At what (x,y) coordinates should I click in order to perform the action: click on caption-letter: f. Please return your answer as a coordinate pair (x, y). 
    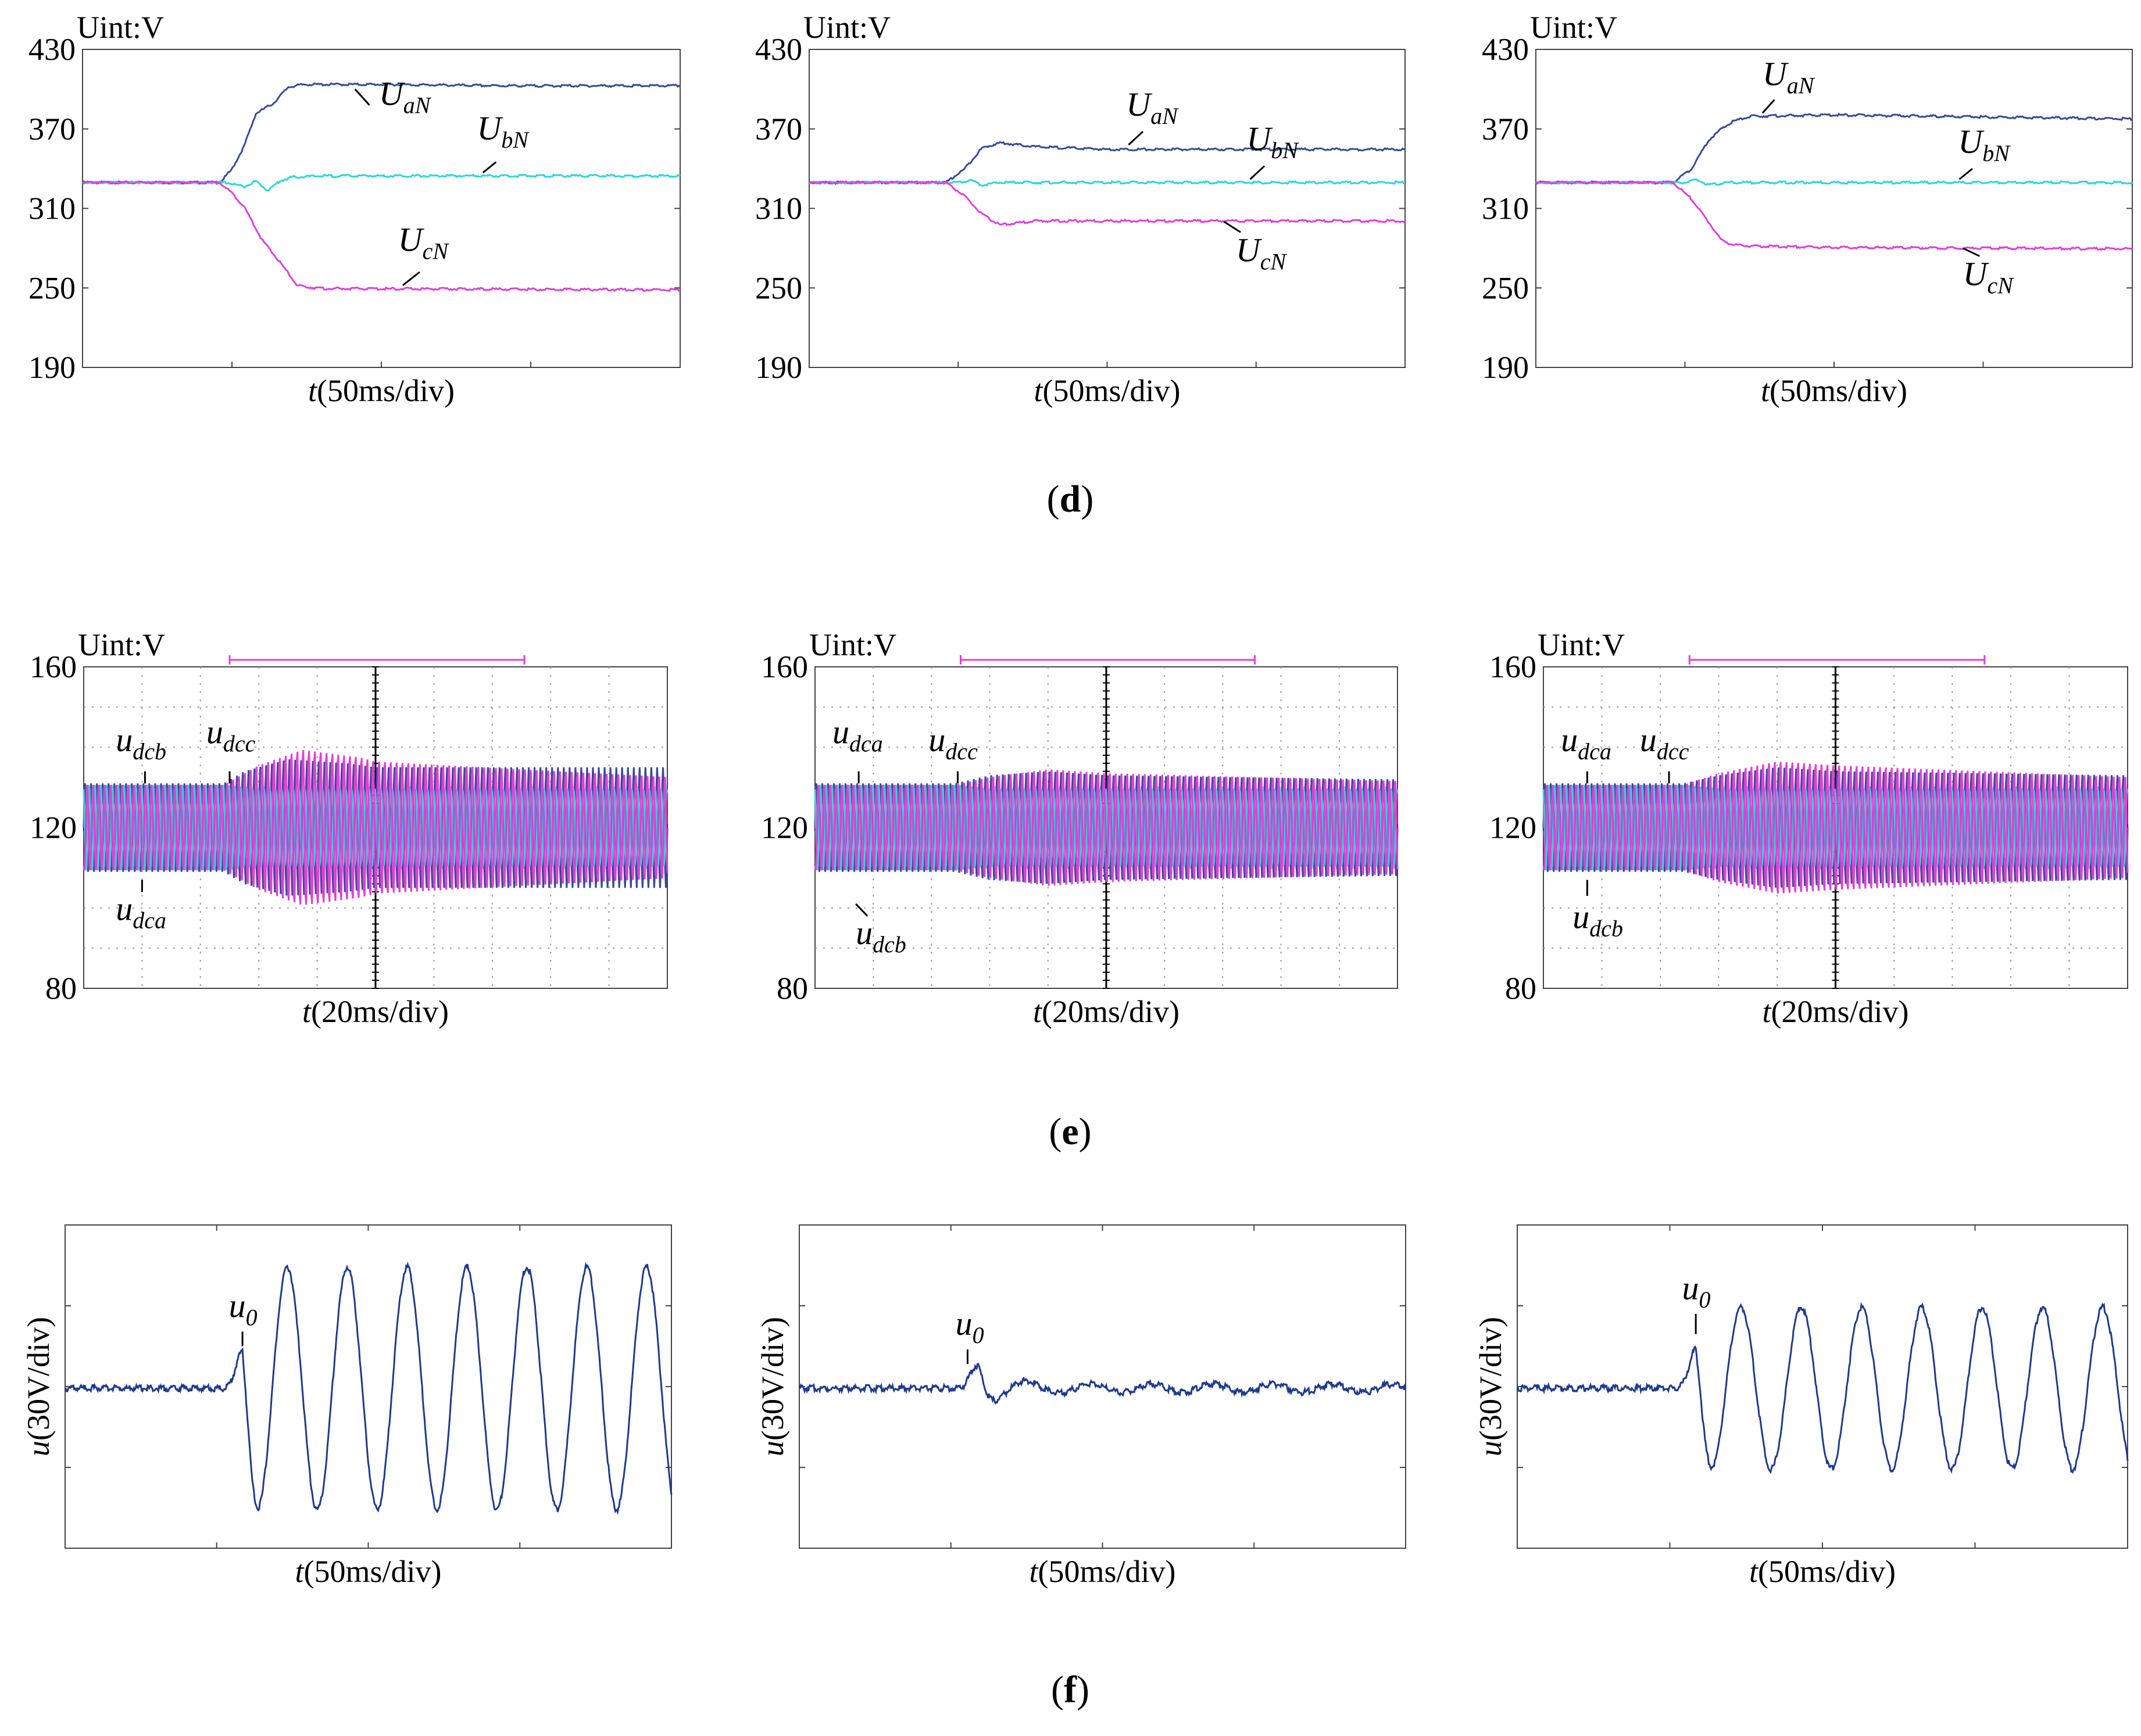
    Looking at the image, I should click on (1070, 1690).